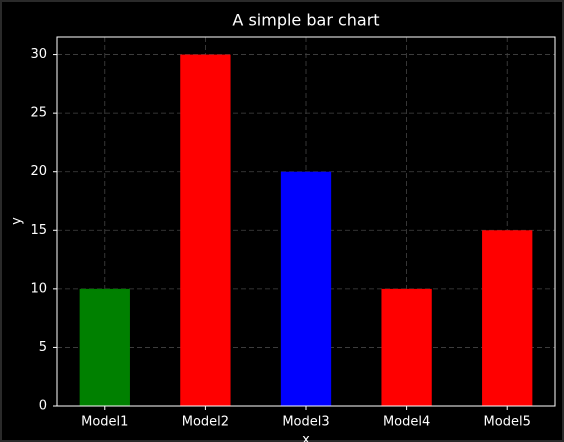 This screenshot has width=564, height=442. I want to click on x-tick-label: Model3, so click(305, 422).